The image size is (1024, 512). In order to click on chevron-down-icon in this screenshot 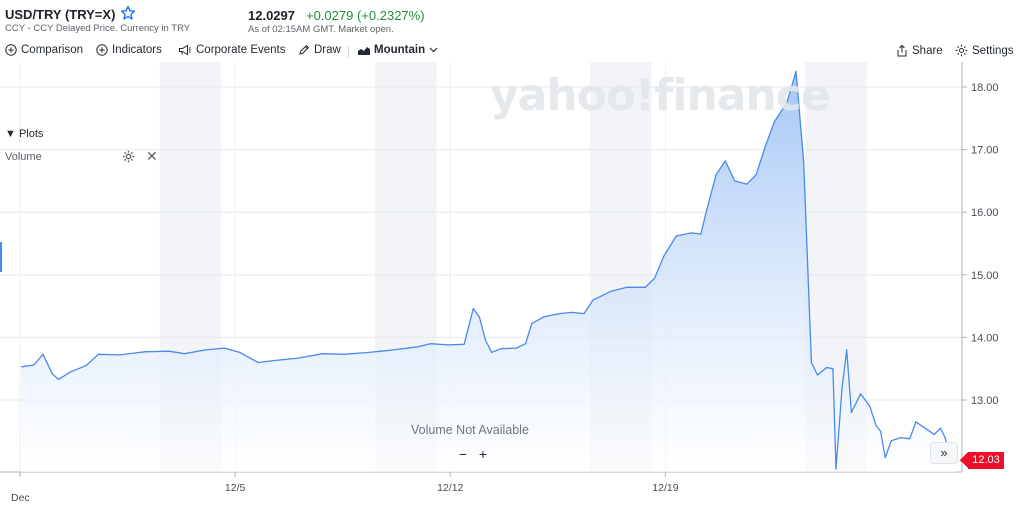, I will do `click(433, 50)`.